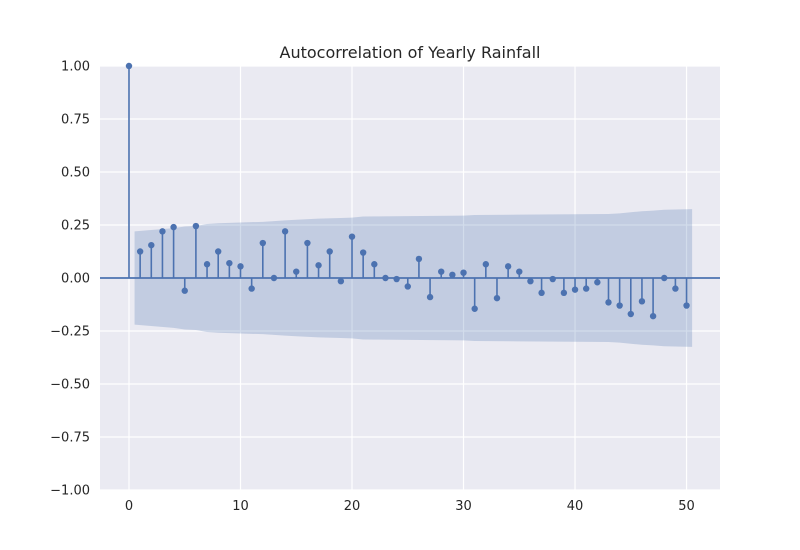 The width and height of the screenshot is (800, 550). Describe the element at coordinates (240, 506) in the screenshot. I see `x-tick-label-1: 10` at that location.